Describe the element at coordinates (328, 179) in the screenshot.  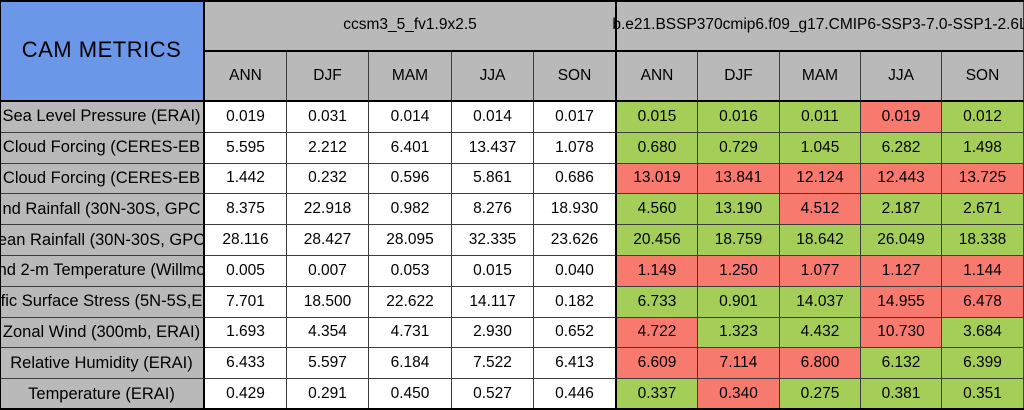
I see `model1-value-cell: 0.232` at that location.